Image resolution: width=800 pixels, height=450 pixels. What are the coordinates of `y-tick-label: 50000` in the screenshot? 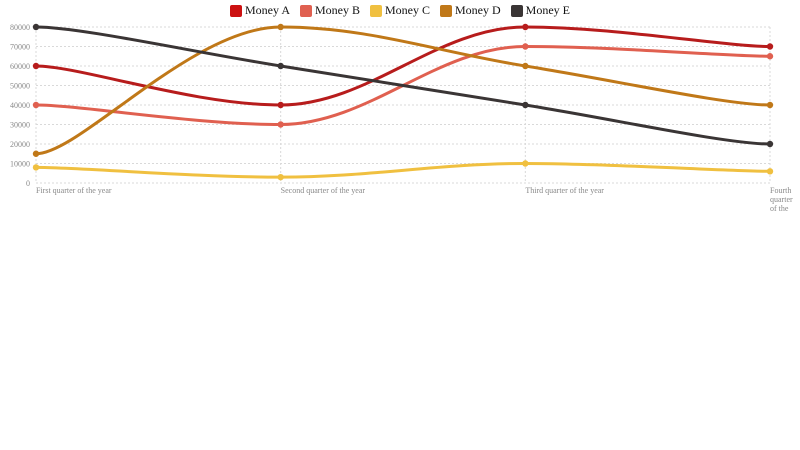 It's located at (20, 86).